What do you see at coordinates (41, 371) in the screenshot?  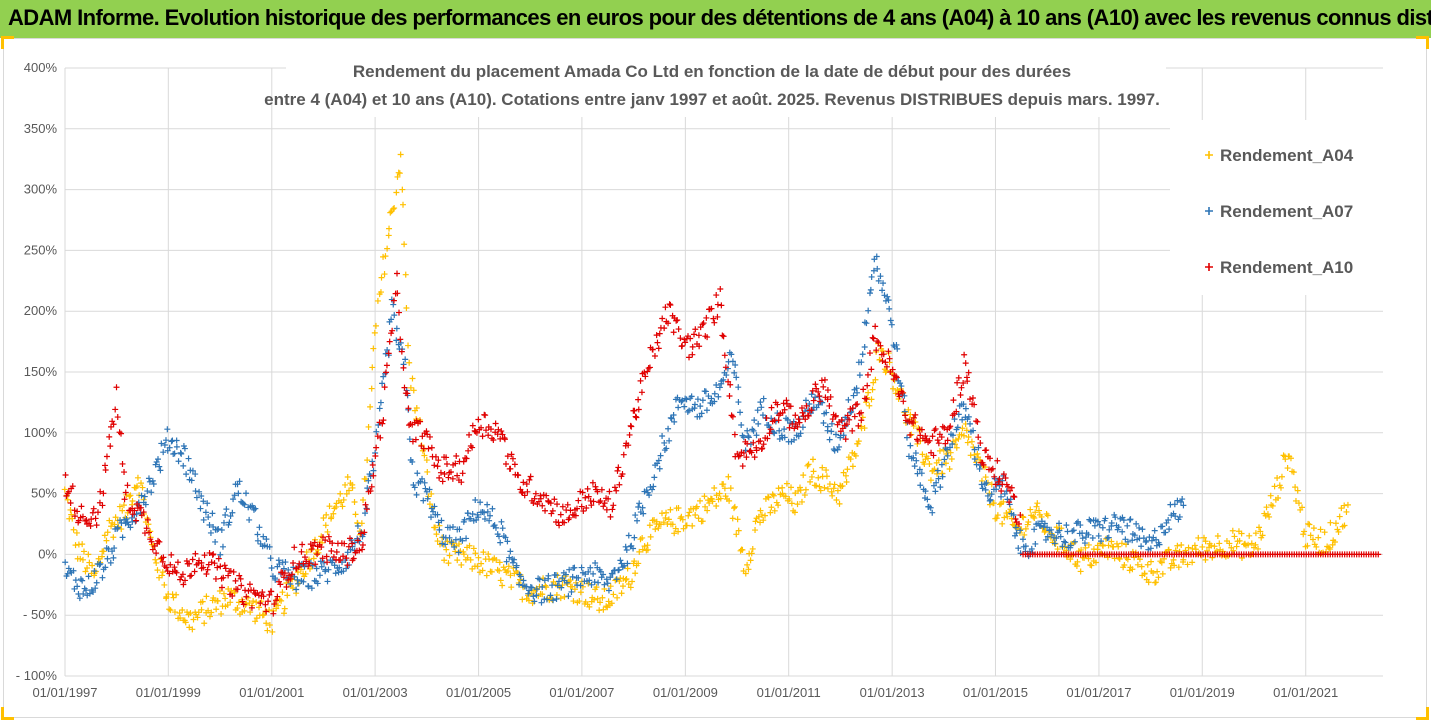 I see `y-tick-label: 150%` at bounding box center [41, 371].